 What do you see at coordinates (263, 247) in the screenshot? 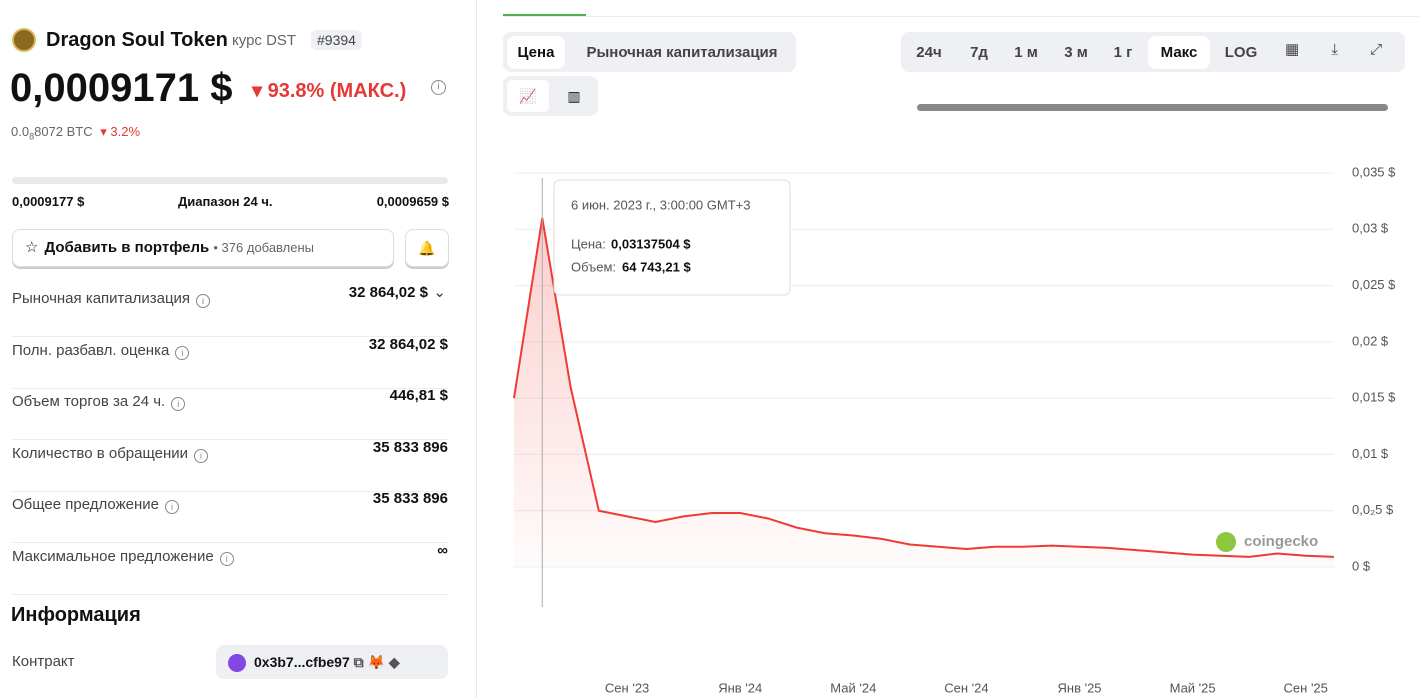
I see `portfolio-count: • 376 добавлены` at bounding box center [263, 247].